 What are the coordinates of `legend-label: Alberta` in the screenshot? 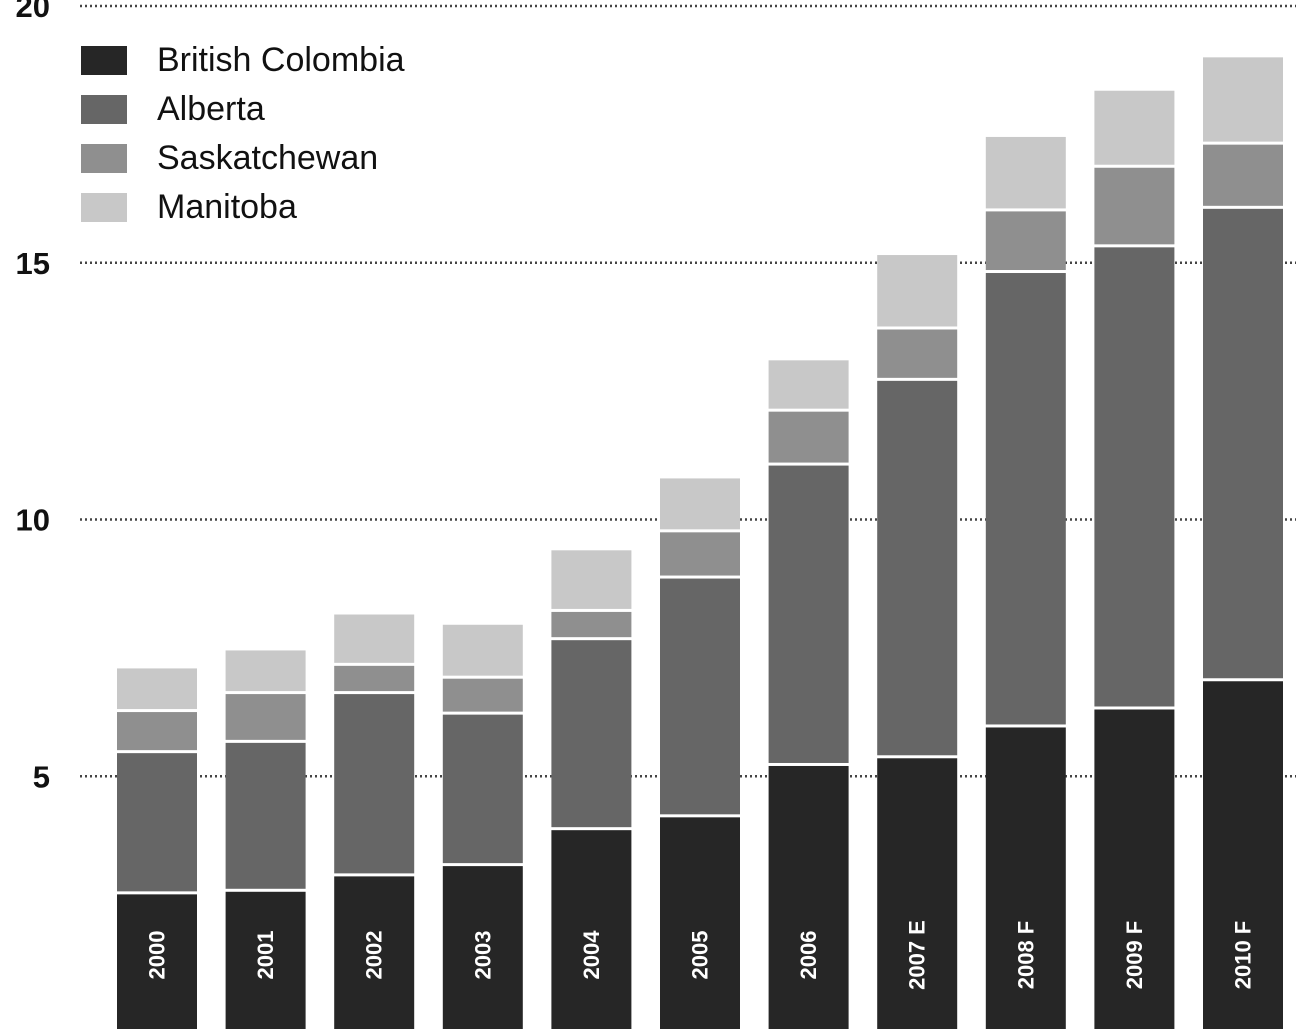 It's located at (211, 109).